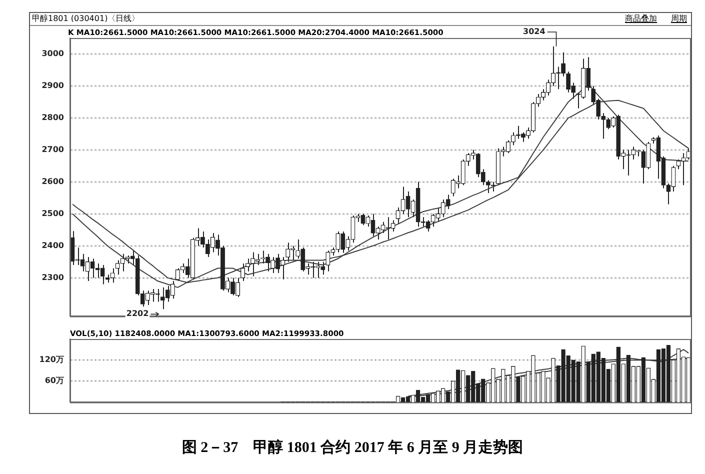 The height and width of the screenshot is (474, 705). I want to click on text: 商品叠加, so click(641, 18).